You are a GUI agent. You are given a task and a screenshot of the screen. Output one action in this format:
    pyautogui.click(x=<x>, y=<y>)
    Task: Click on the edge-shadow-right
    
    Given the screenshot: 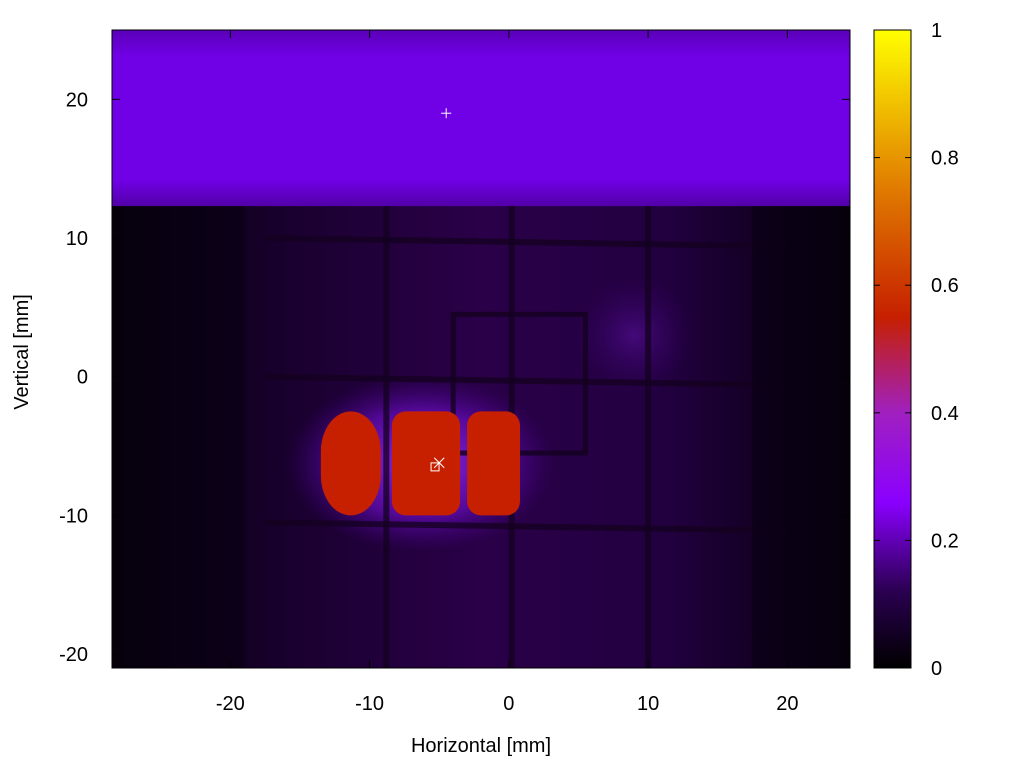 What is the action you would take?
    pyautogui.click(x=801, y=437)
    